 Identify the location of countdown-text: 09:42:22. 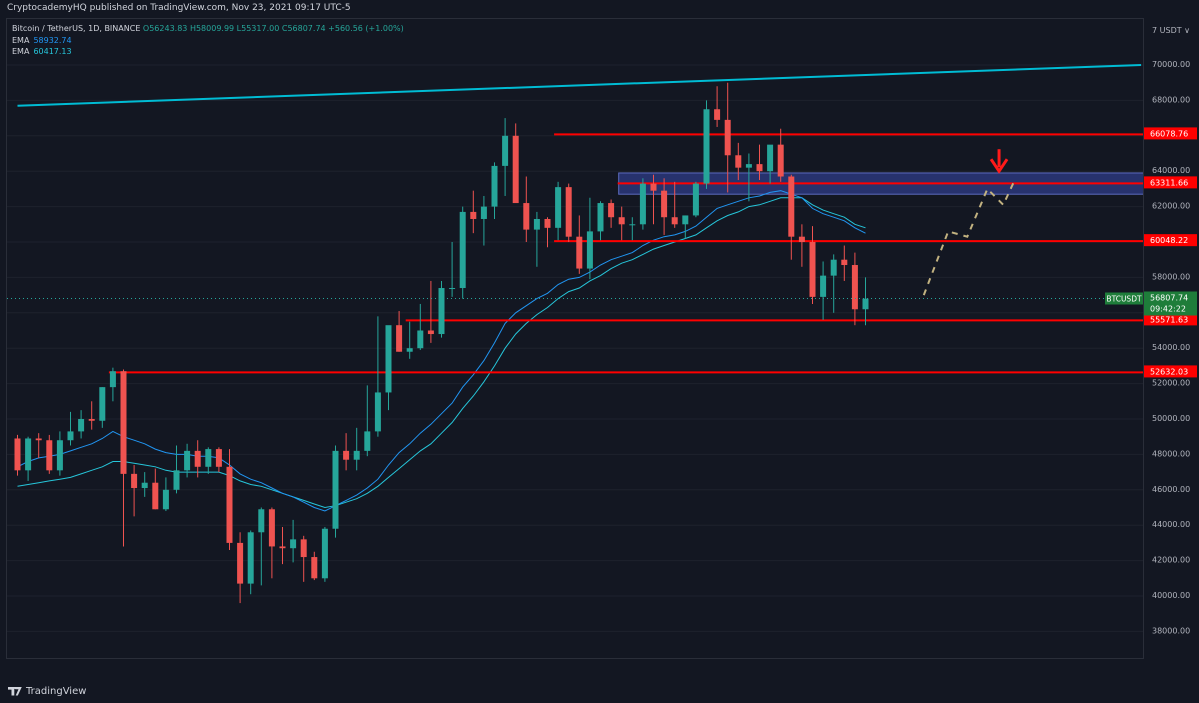
(1168, 309).